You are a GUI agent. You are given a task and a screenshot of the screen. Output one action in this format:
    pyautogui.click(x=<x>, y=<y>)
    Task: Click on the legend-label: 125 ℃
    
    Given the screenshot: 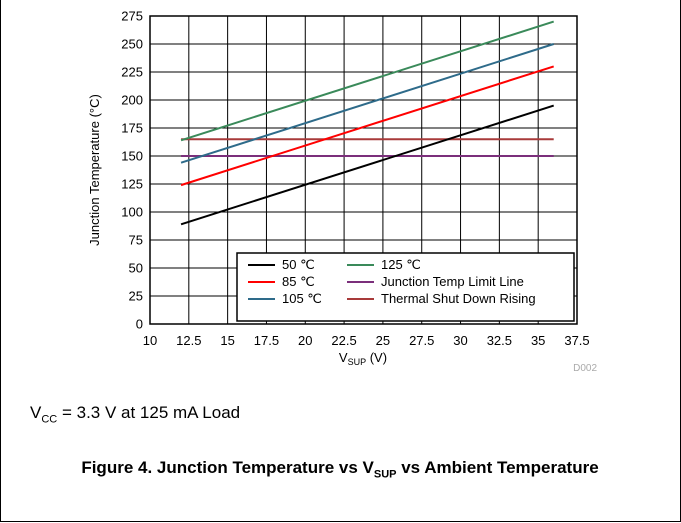 What is the action you would take?
    pyautogui.click(x=401, y=264)
    